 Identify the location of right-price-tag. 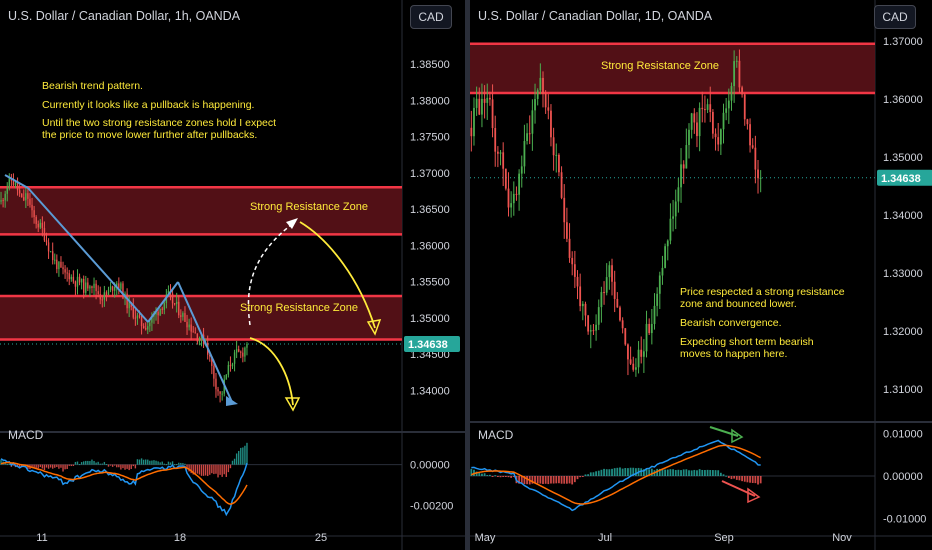
(904, 177).